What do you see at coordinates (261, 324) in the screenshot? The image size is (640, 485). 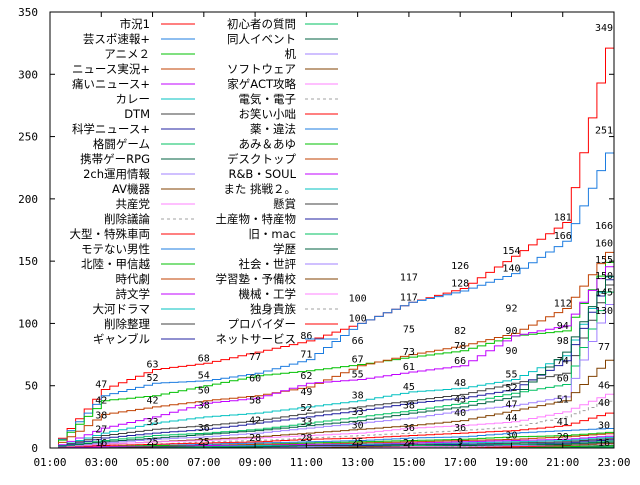 I see `legend-label: プロバイダー` at bounding box center [261, 324].